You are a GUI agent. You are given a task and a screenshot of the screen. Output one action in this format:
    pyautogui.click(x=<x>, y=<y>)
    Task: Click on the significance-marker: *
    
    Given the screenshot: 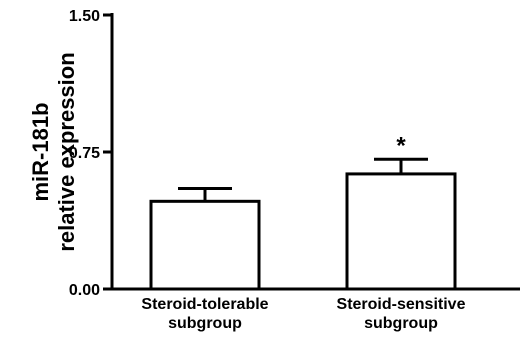 What is the action you would take?
    pyautogui.click(x=401, y=145)
    